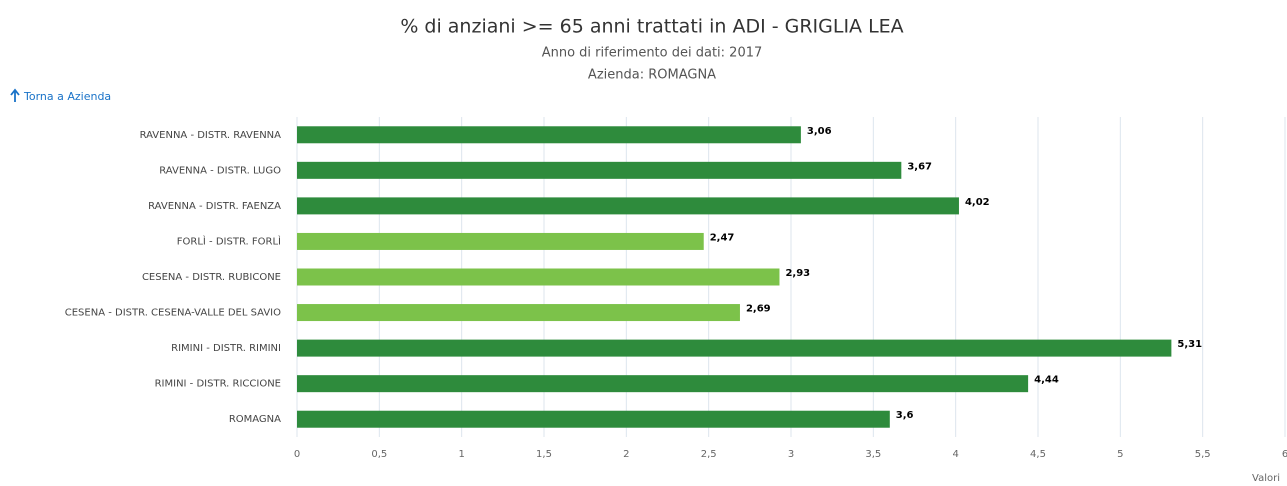 This screenshot has width=1287, height=486. Describe the element at coordinates (1266, 478) in the screenshot. I see `x-axis-label: Valori` at that location.